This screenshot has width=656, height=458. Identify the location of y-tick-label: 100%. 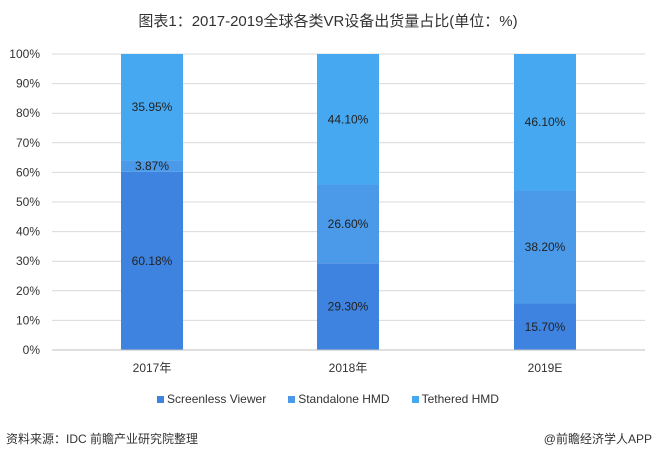
(24, 54).